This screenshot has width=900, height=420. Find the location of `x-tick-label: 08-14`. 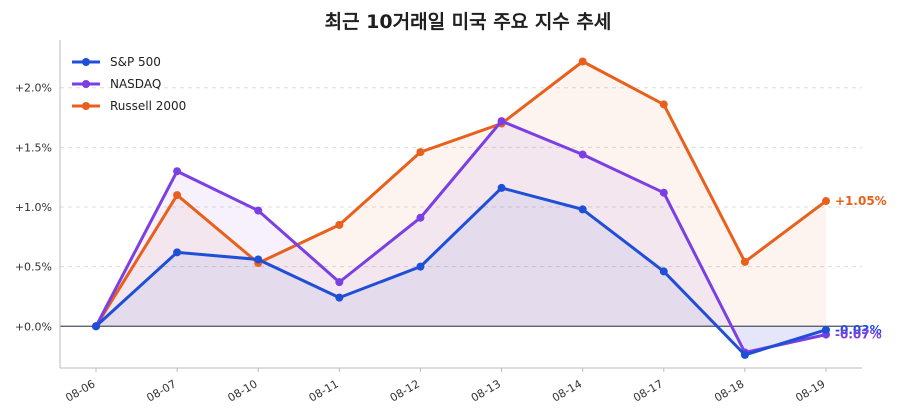

x-tick-label: 08-14 is located at coordinates (567, 390).